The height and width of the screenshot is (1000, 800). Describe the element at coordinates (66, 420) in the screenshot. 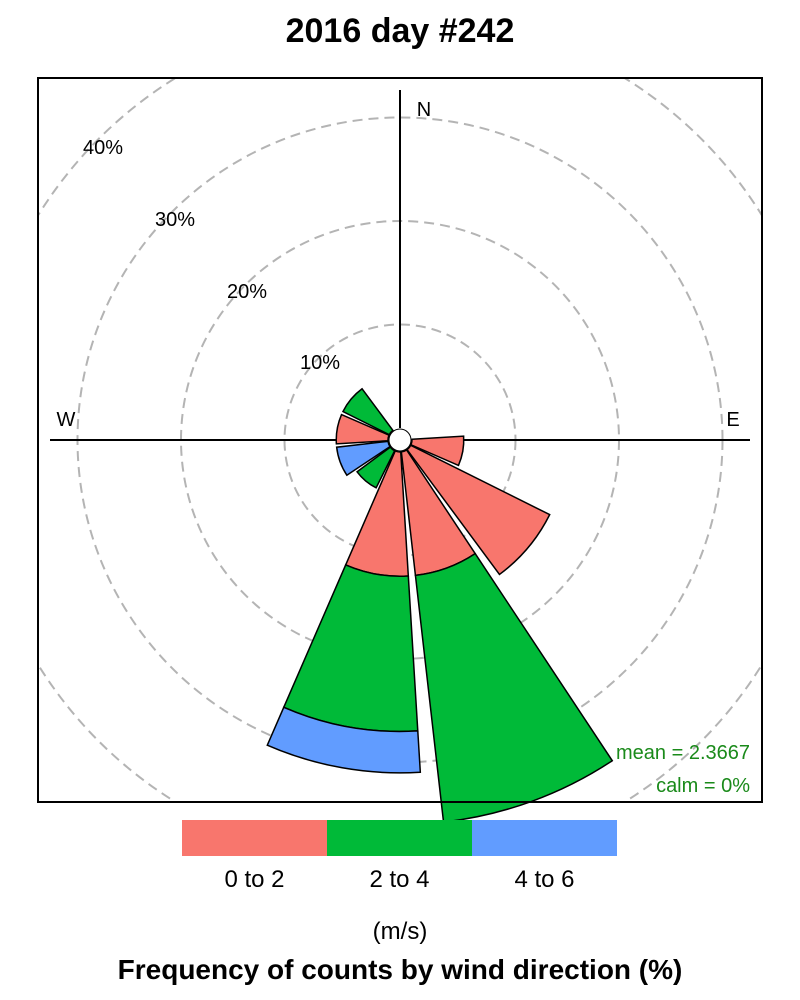

I see `direction-label-west: W` at that location.